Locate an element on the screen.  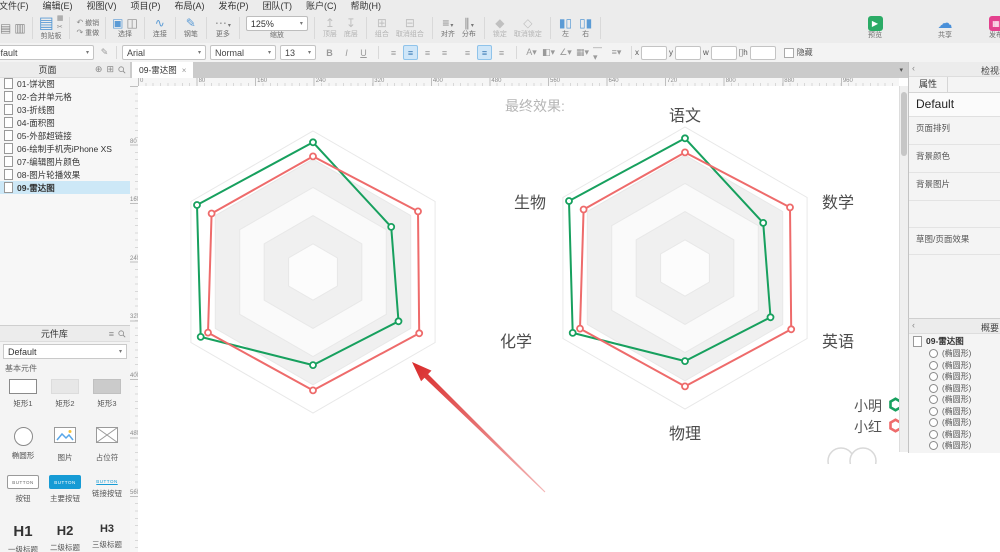
page-new-icon: ▤ is located at coordinates (6, 27).